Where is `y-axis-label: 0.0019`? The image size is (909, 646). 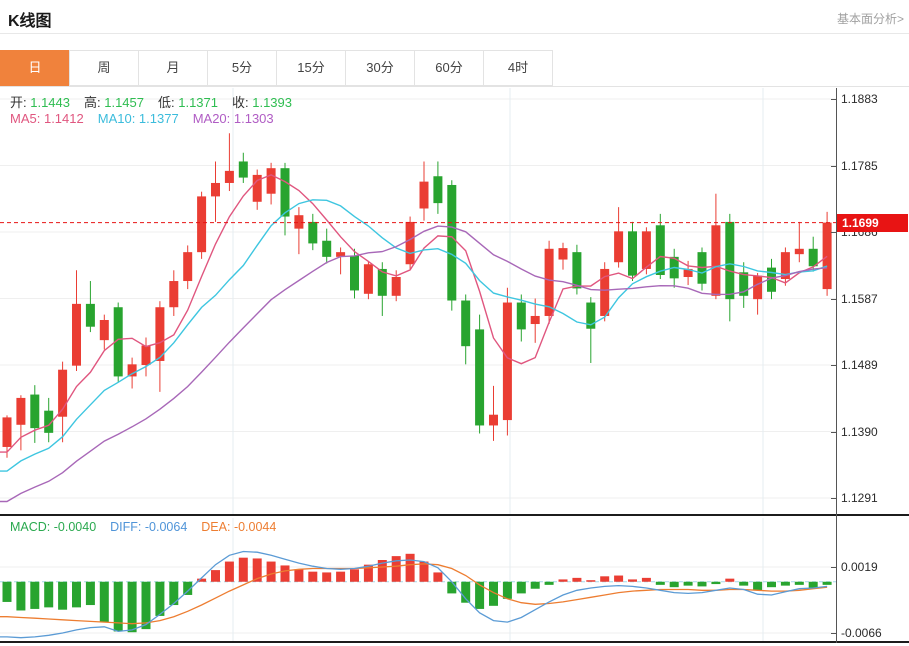 y-axis-label: 0.0019 is located at coordinates (859, 567).